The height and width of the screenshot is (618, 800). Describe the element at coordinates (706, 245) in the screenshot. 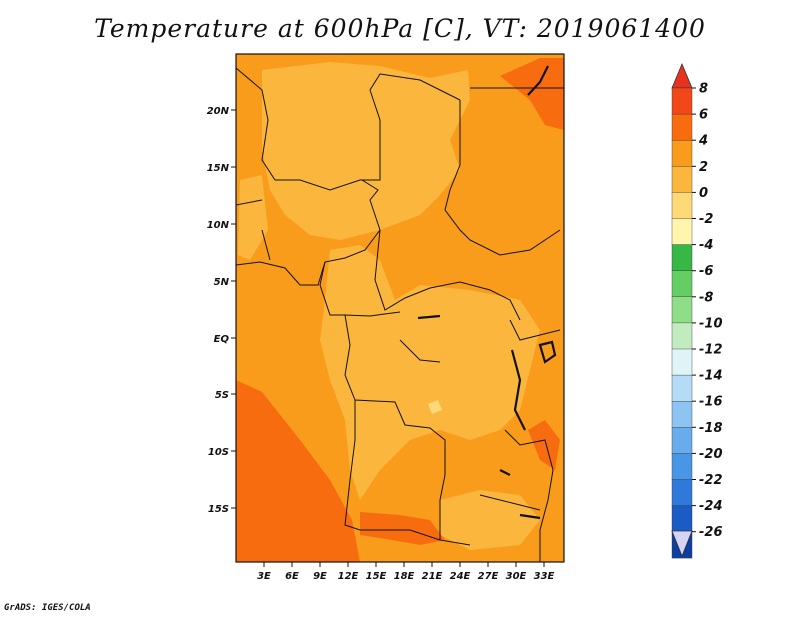

I see `colorbar-label: -4` at that location.